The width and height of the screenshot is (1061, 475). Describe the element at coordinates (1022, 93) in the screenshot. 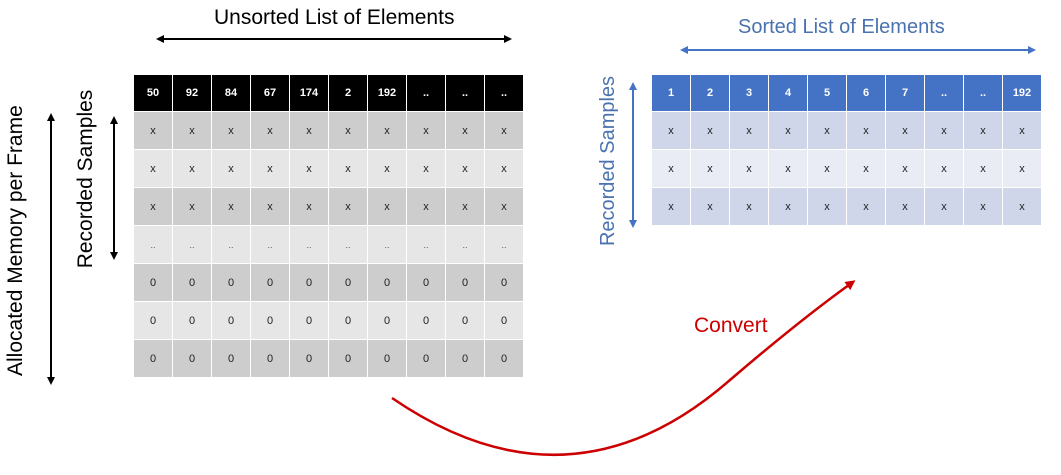

I see `sorted-header-cell: 192` at that location.